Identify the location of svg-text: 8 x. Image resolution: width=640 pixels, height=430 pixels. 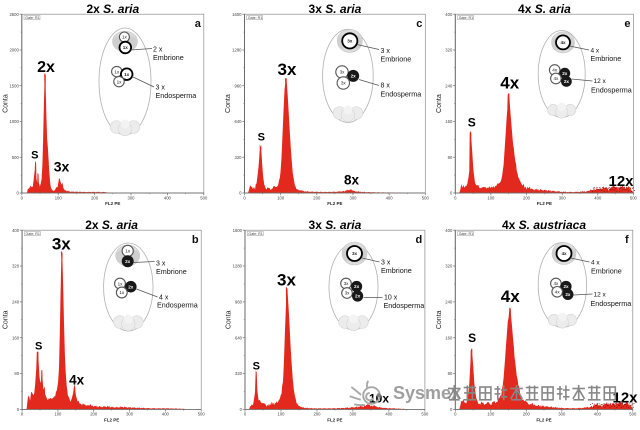
(386, 86).